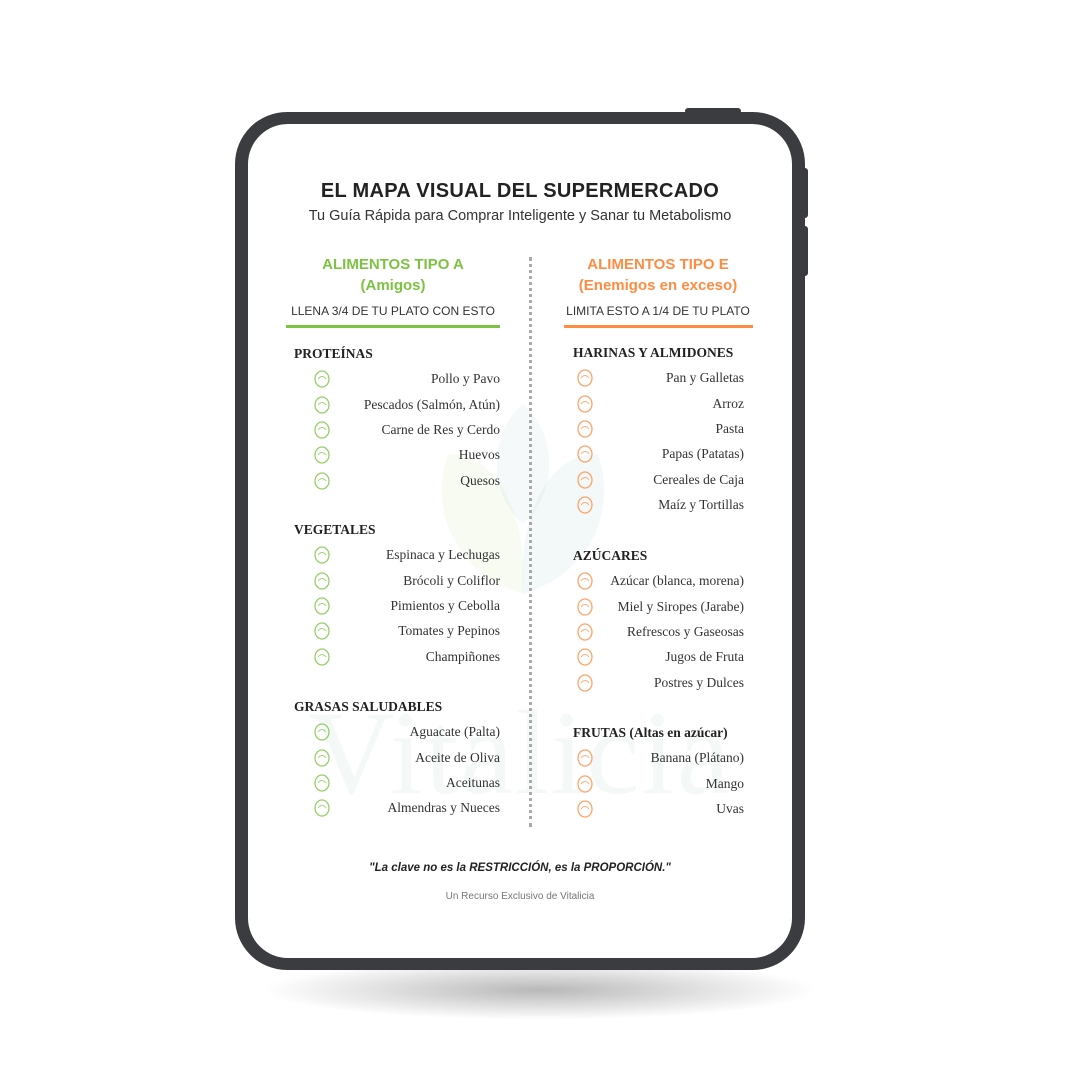 The height and width of the screenshot is (1080, 1080). Describe the element at coordinates (368, 706) in the screenshot. I see `section-title: GRASAS SALUDABLES` at that location.